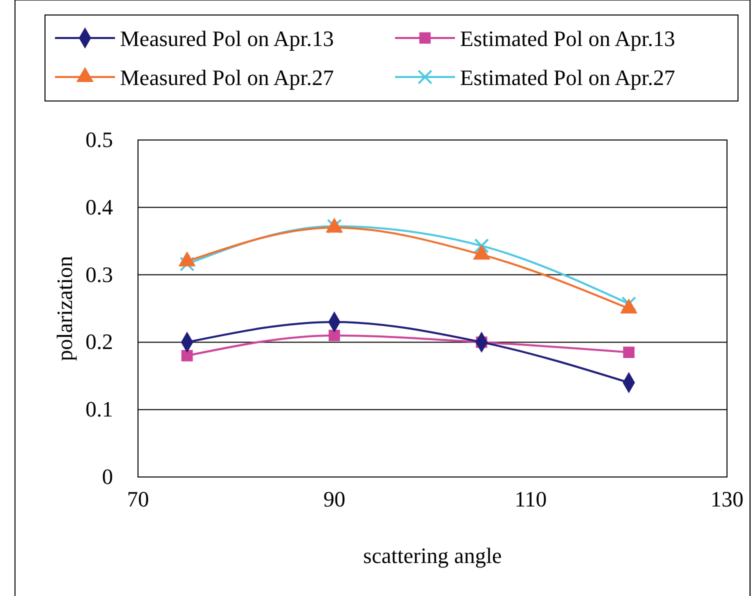 The width and height of the screenshot is (751, 596). What do you see at coordinates (334, 499) in the screenshot?
I see `x-tick-label: 90` at bounding box center [334, 499].